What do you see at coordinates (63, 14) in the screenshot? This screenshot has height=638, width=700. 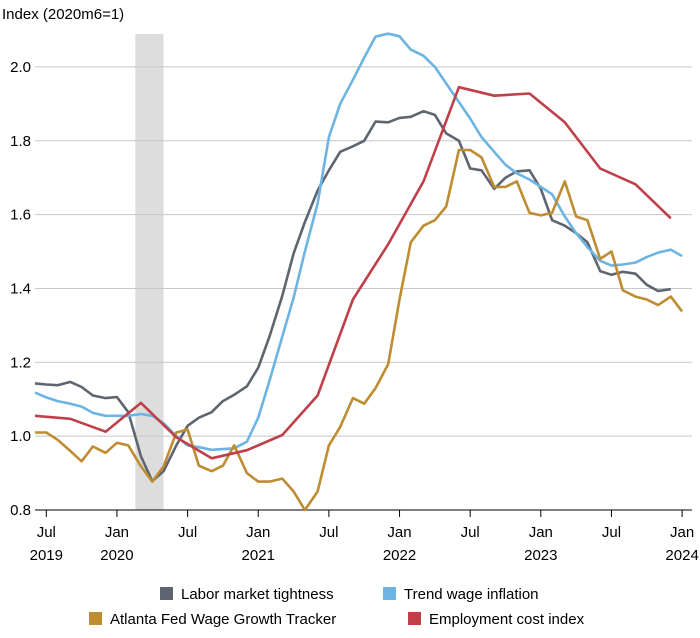 I see `y-axis-label: Index (2020m6=1)` at bounding box center [63, 14].